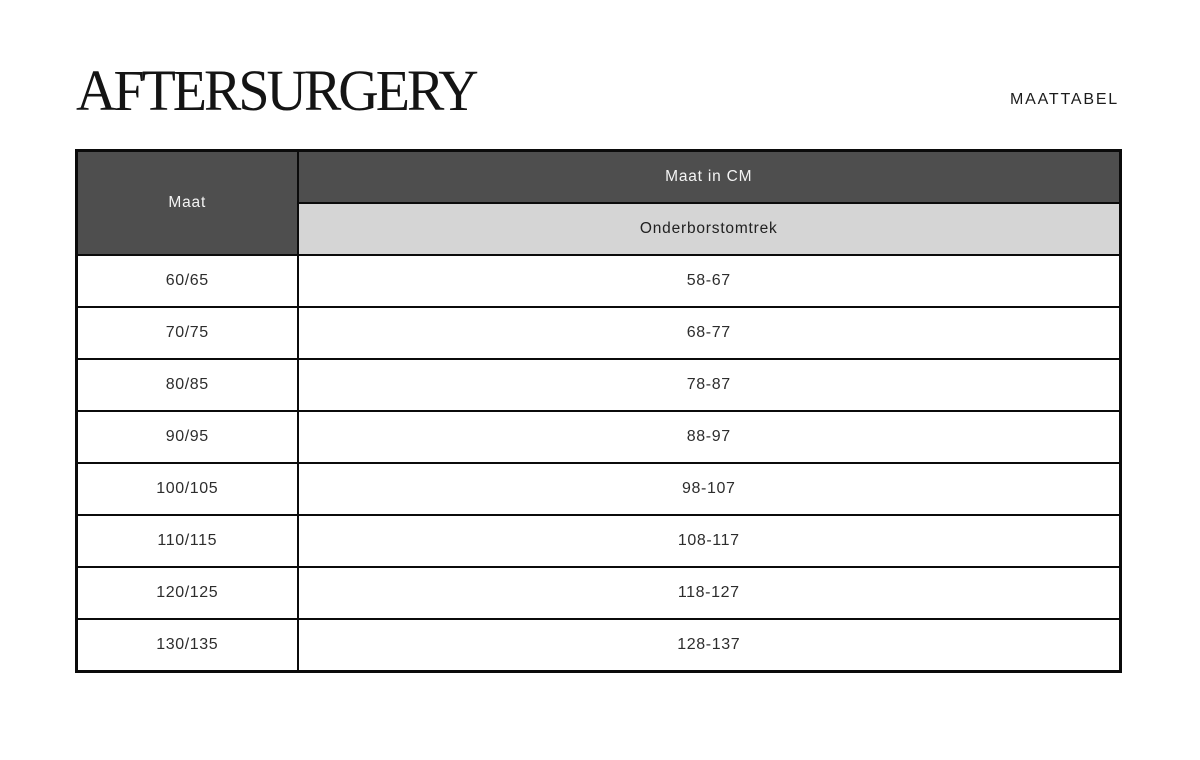 This screenshot has height=760, width=1200. Describe the element at coordinates (187, 645) in the screenshot. I see `size-cell: 130/135` at that location.